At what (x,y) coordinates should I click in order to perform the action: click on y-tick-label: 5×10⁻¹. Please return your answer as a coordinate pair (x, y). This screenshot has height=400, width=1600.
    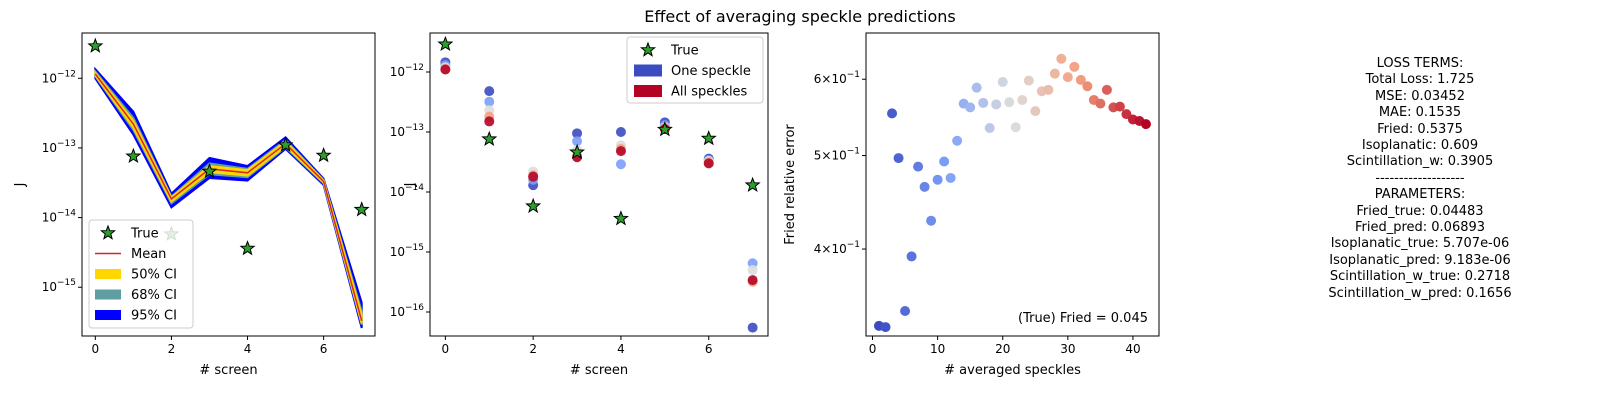
    Looking at the image, I should click on (837, 154).